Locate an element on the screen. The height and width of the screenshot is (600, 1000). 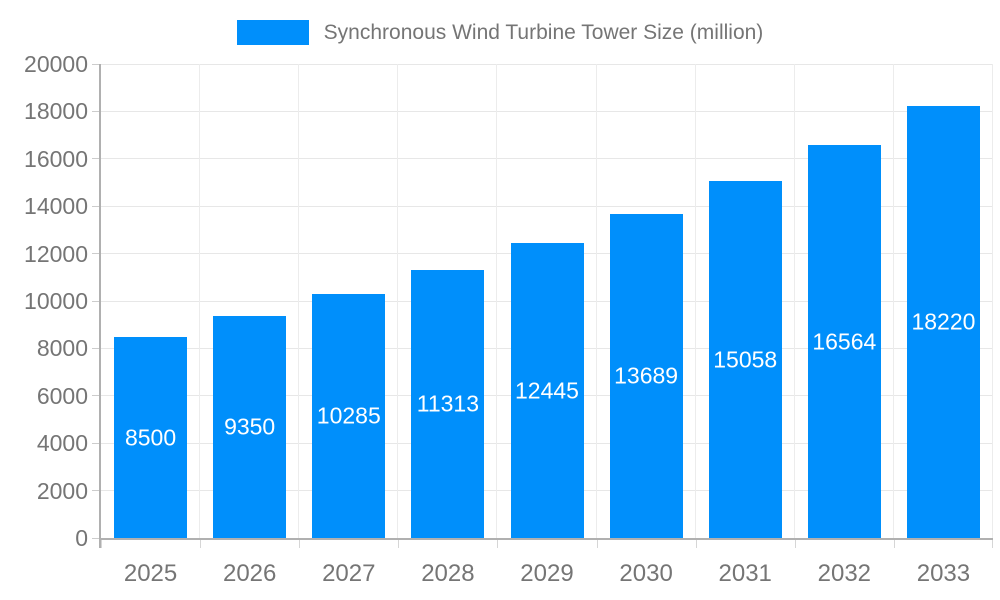
bar-value-label: 11313 is located at coordinates (447, 403).